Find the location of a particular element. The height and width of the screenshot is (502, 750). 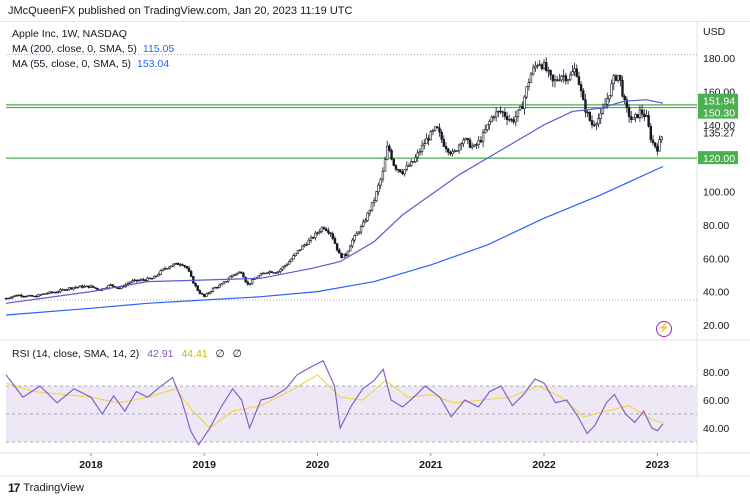

price-tick-label: 100.00 is located at coordinates (719, 193).